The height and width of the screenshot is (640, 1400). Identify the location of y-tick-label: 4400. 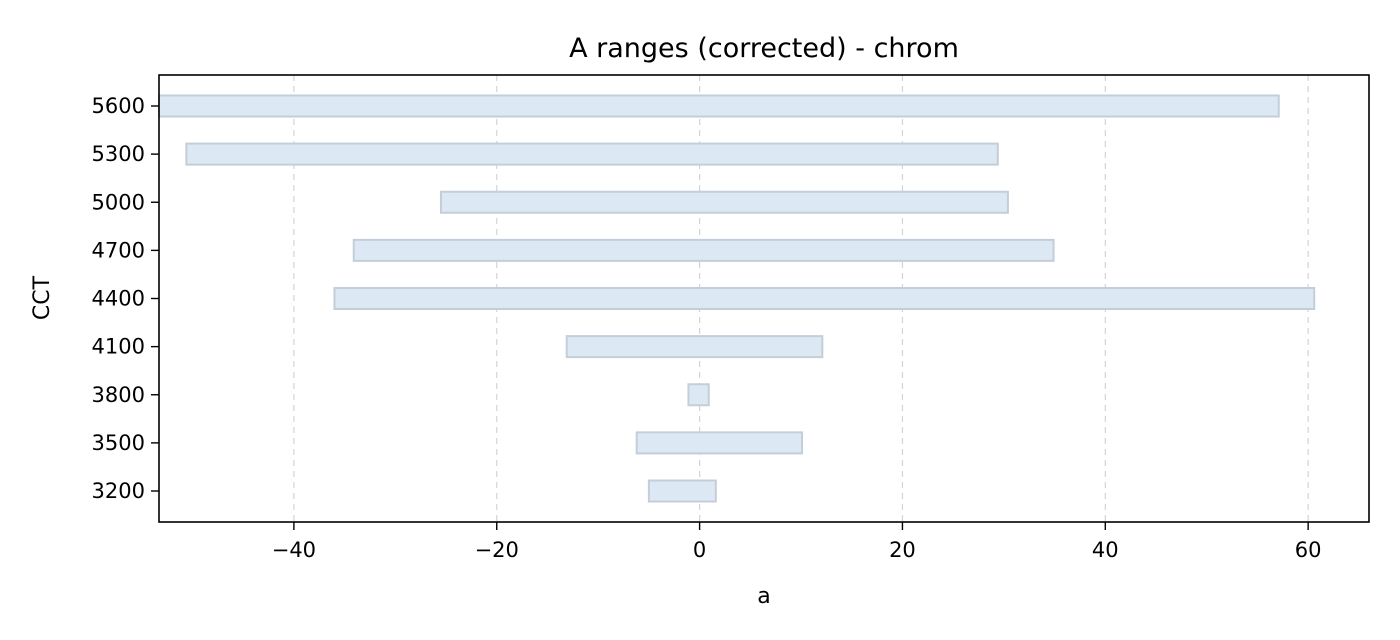
(118, 299).